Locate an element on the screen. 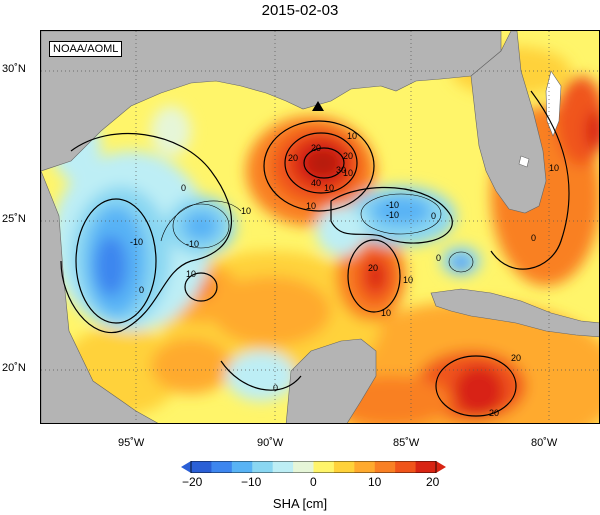 The image size is (600, 515). triangle-marker-icon is located at coordinates (318, 106).